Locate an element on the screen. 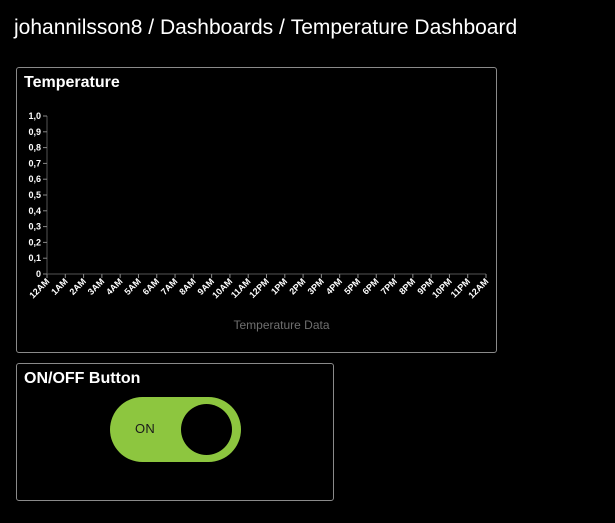 Image resolution: width=615 pixels, height=523 pixels. x-tick-label: 10AM is located at coordinates (222, 288).